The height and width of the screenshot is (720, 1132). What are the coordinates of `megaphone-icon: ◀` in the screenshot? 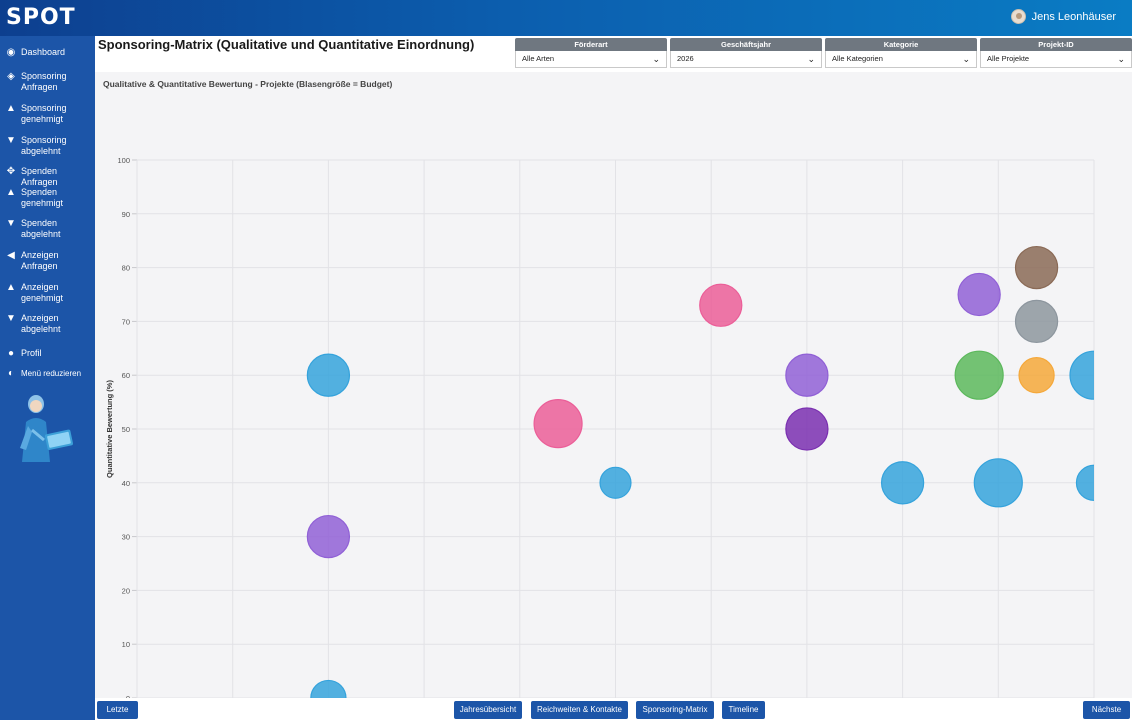 It's located at (11, 255).